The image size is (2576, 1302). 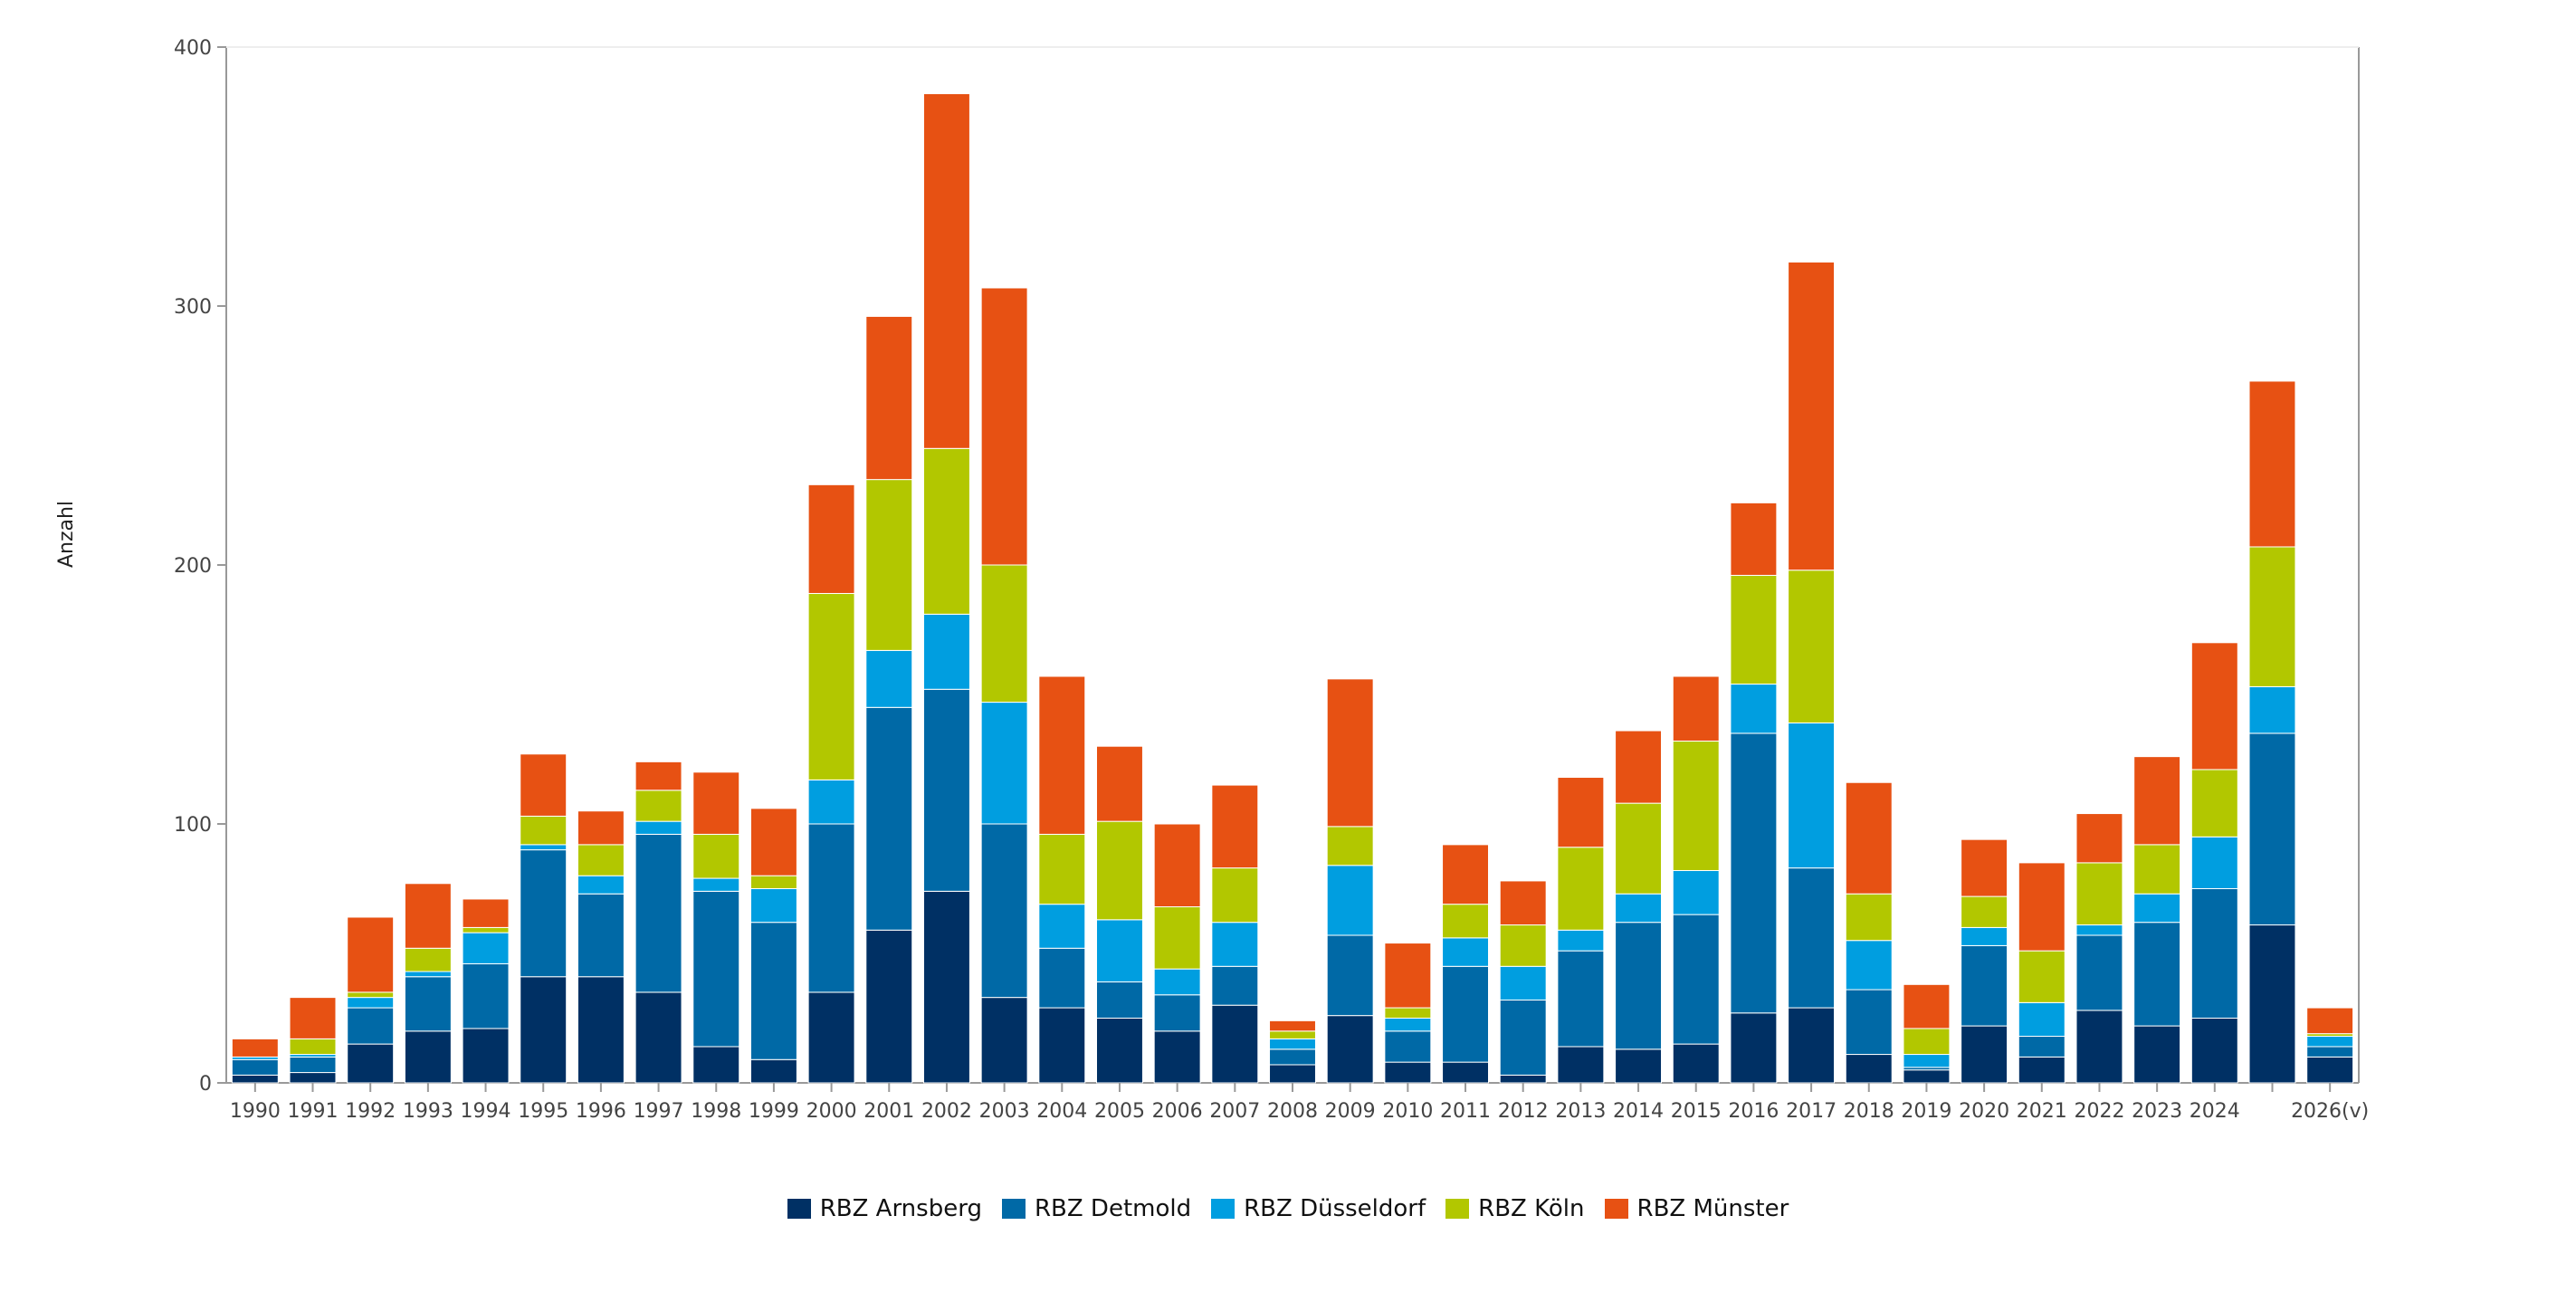 I want to click on legend-item: RBZ Münster, so click(x=1697, y=1209).